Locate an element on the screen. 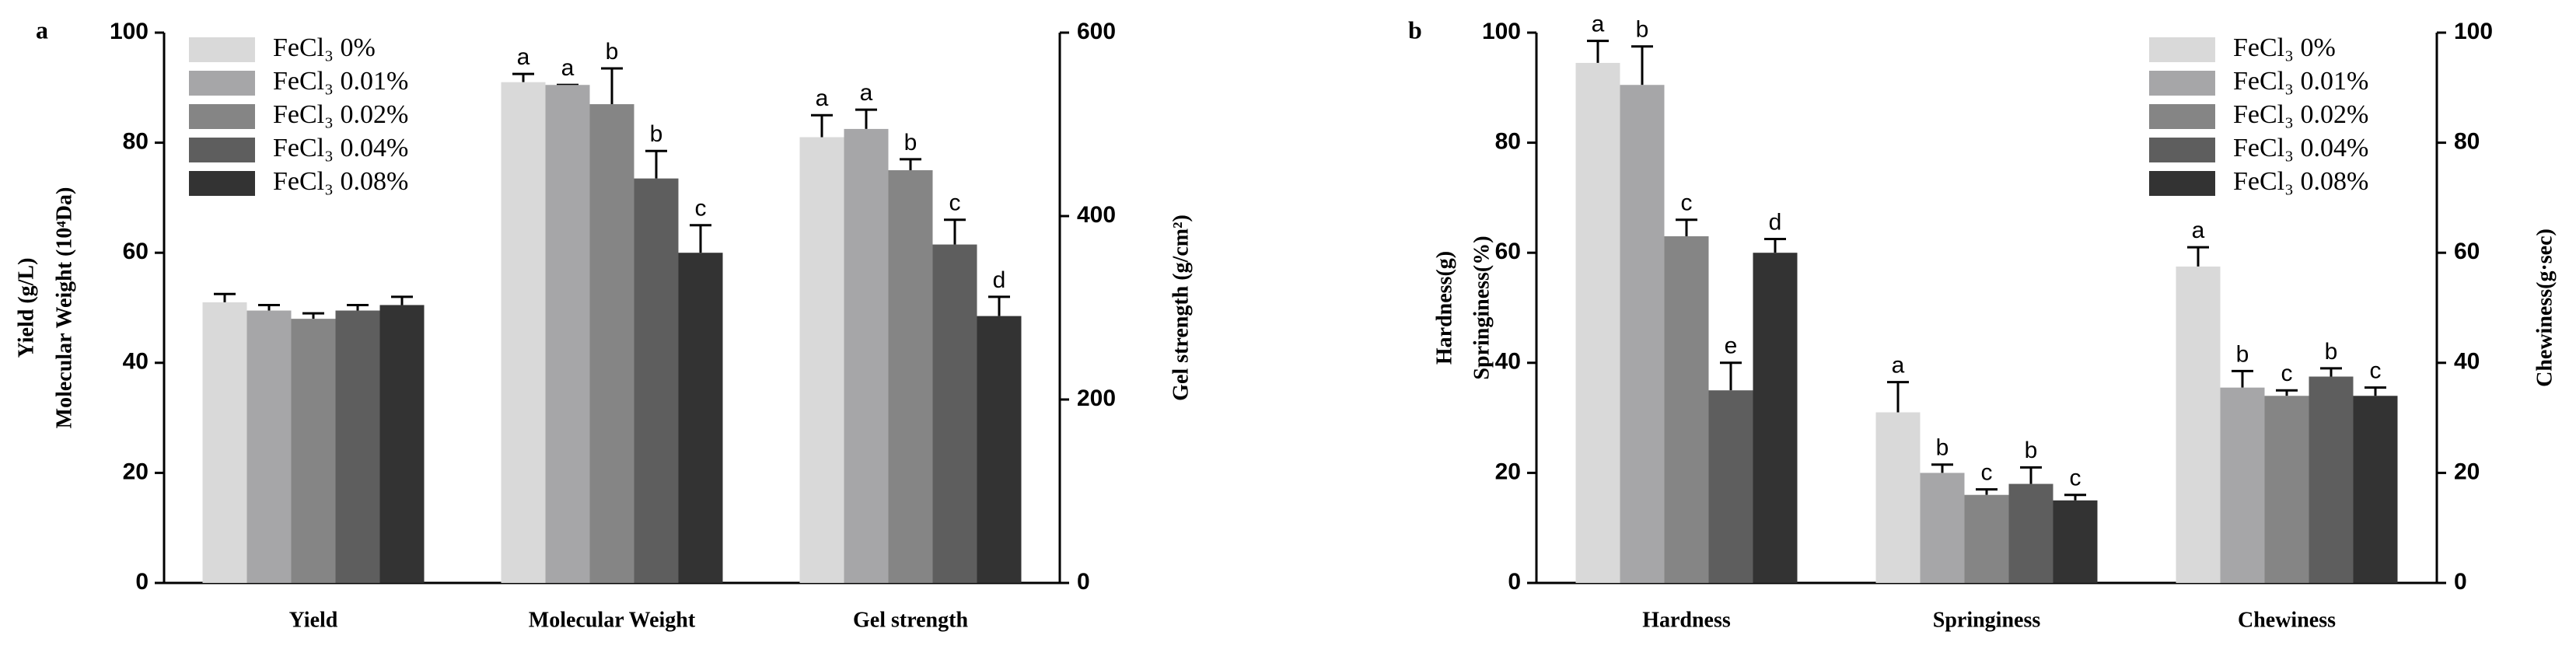 The height and width of the screenshot is (656, 2576). y-axis-label: Molecular Weight (10⁴Da) is located at coordinates (64, 308).